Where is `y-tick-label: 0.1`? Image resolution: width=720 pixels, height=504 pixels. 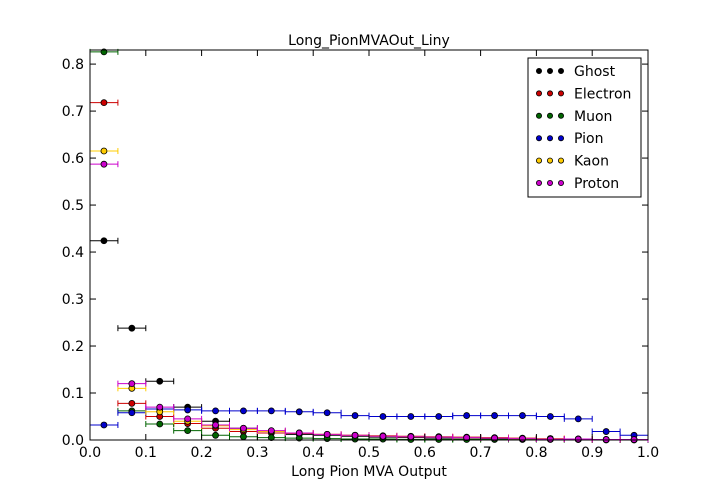 y-tick-label: 0.1 is located at coordinates (73, 394).